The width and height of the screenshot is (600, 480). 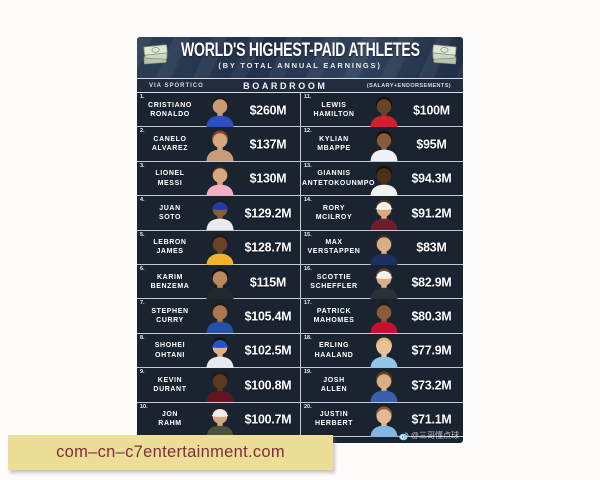 What do you see at coordinates (431, 247) in the screenshot?
I see `earnings-amount: $83M` at bounding box center [431, 247].